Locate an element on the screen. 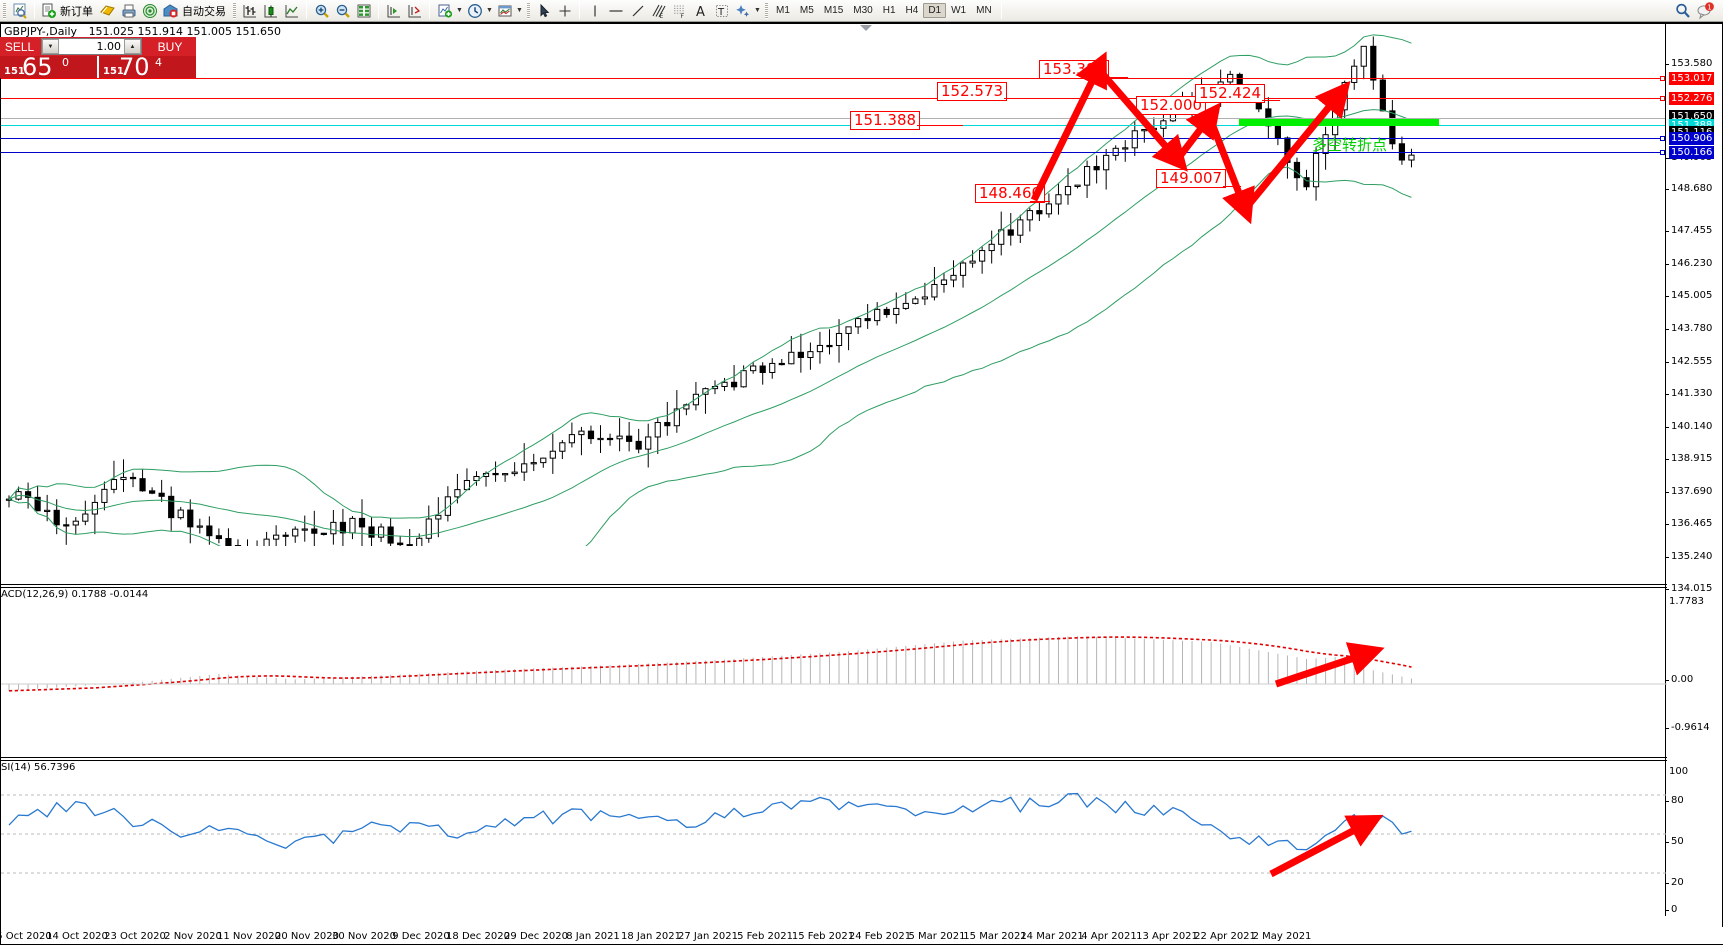  autotrading-label: 自动交易 is located at coordinates (204, 11).